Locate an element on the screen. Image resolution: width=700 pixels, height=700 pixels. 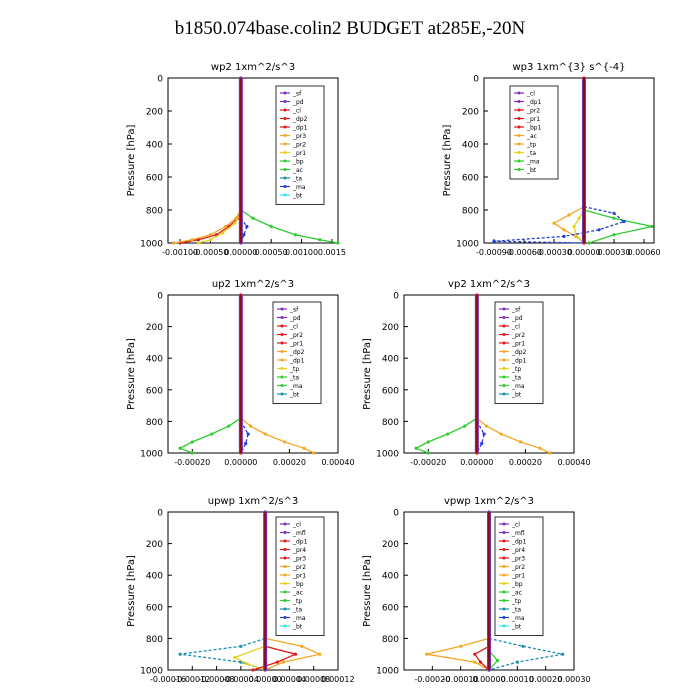
y-tick-label: 200 is located at coordinates (390, 545).